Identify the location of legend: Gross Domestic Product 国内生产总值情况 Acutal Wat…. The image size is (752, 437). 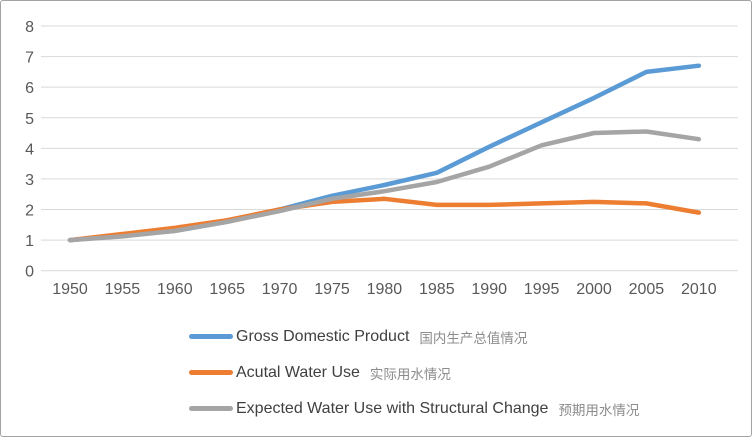
(414, 372).